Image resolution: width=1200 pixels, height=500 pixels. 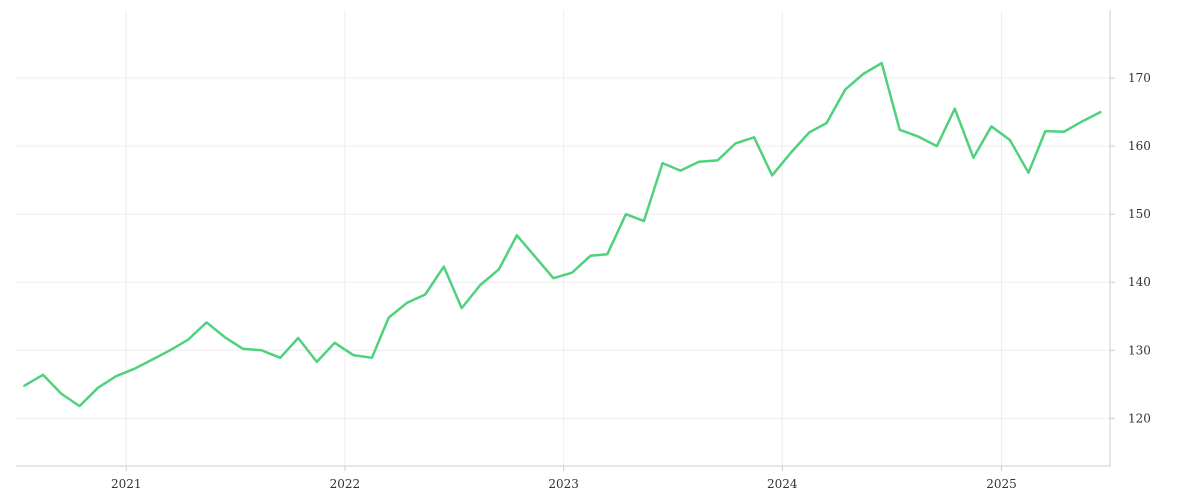 I want to click on y-tick-labels: 120 130 140 150 160 170, so click(x=1139, y=248).